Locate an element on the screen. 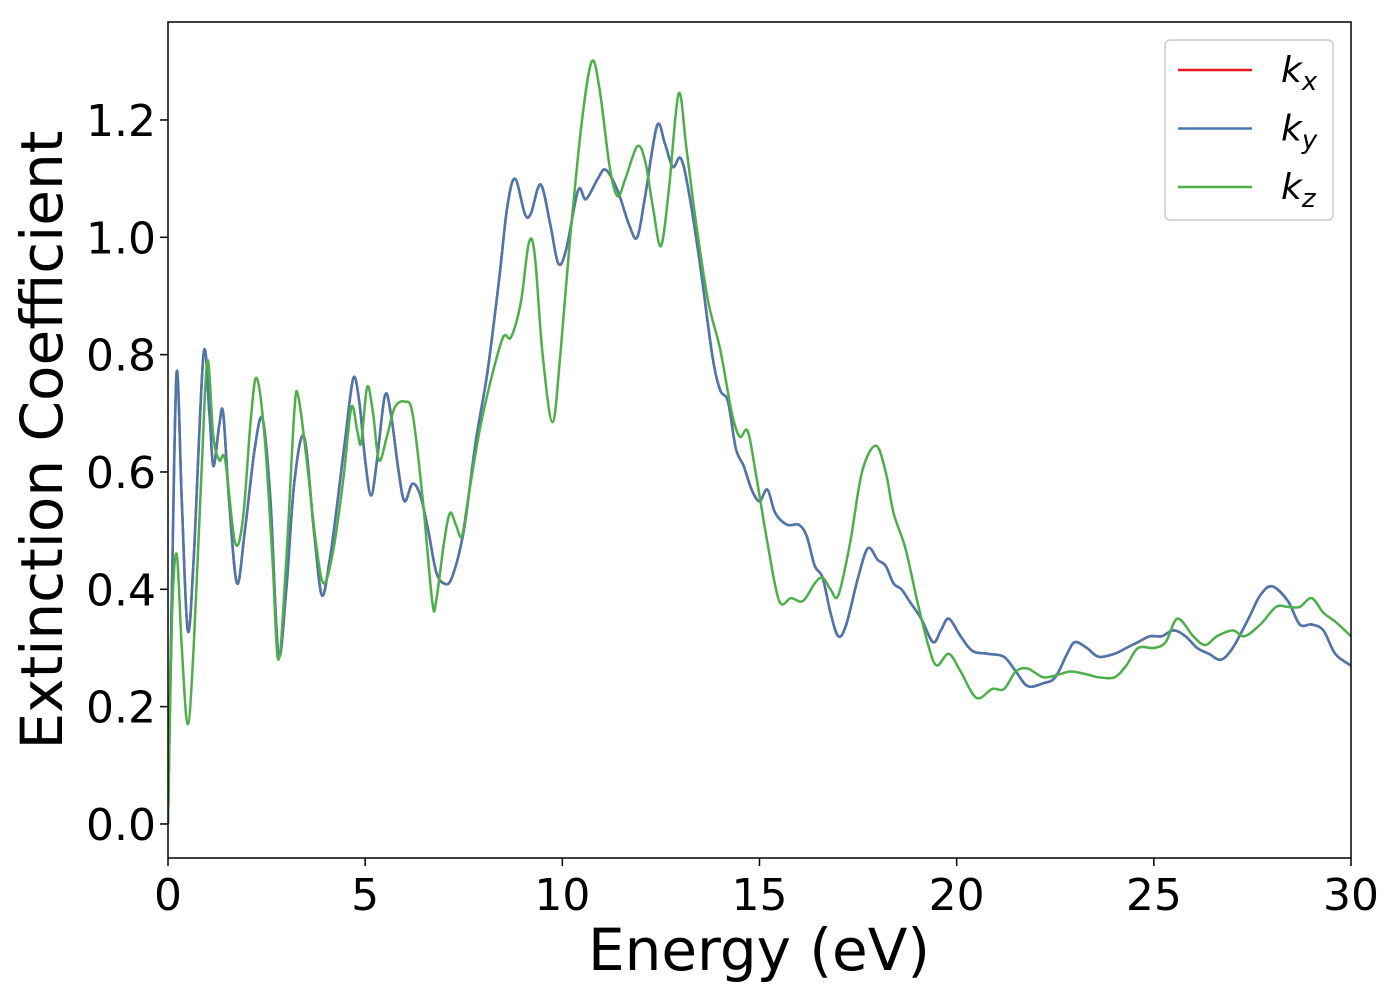 This screenshot has width=1400, height=1000. legend-label: kx is located at coordinates (1299, 73).